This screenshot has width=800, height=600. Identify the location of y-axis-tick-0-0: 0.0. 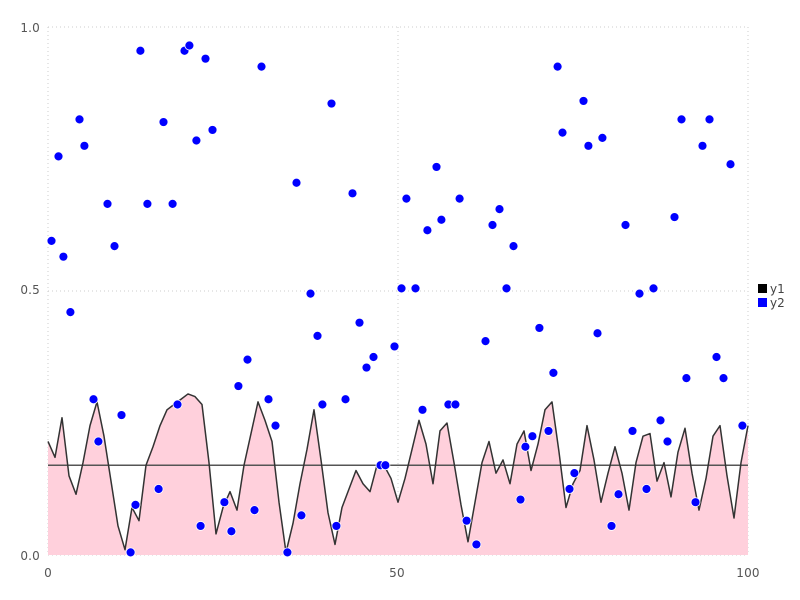
(30, 556).